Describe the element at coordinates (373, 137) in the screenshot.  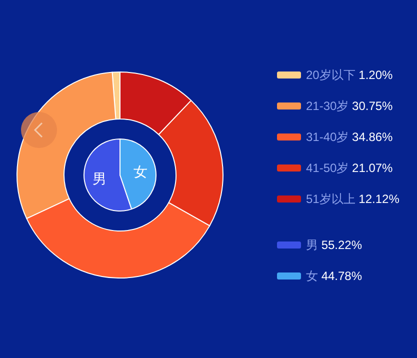
I see `data-label: 34.86%` at that location.